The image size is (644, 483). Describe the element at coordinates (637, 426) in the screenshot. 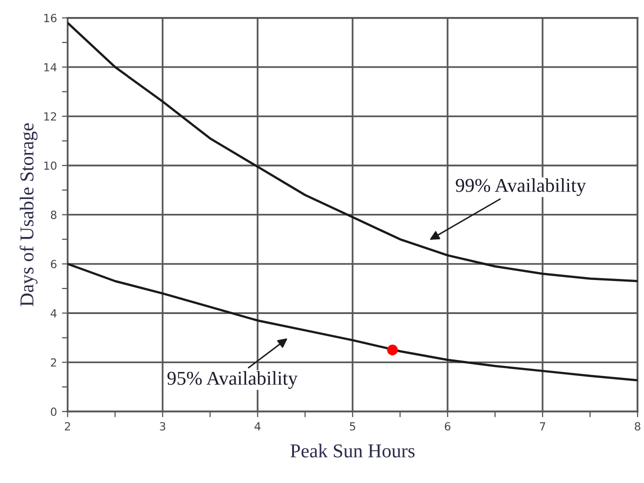

I see `x-tick-label: 8` at that location.